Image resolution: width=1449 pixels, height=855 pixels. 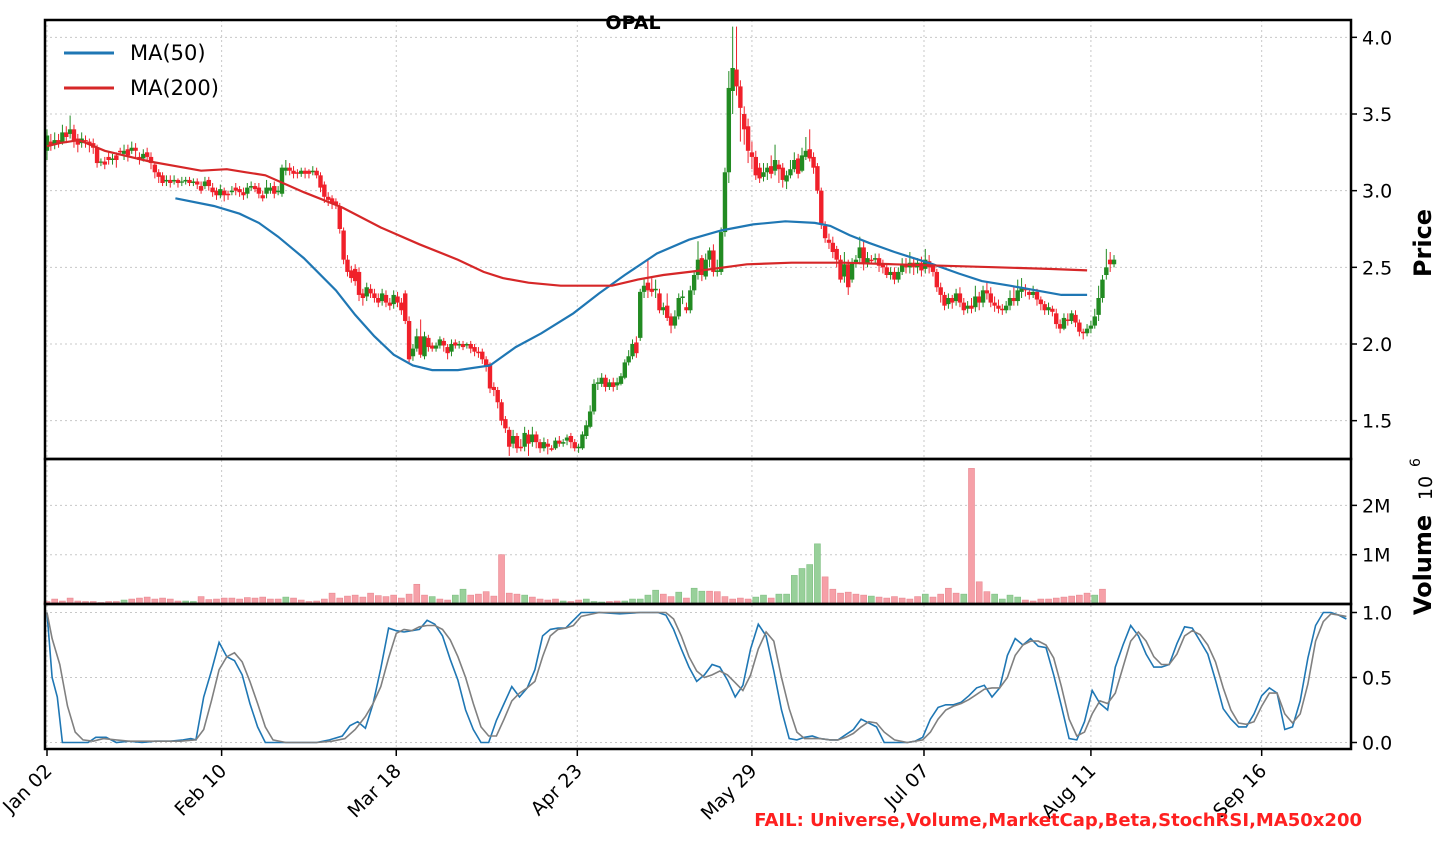 What do you see at coordinates (141, 70) in the screenshot?
I see `legend: MA(50) MA(200)` at bounding box center [141, 70].